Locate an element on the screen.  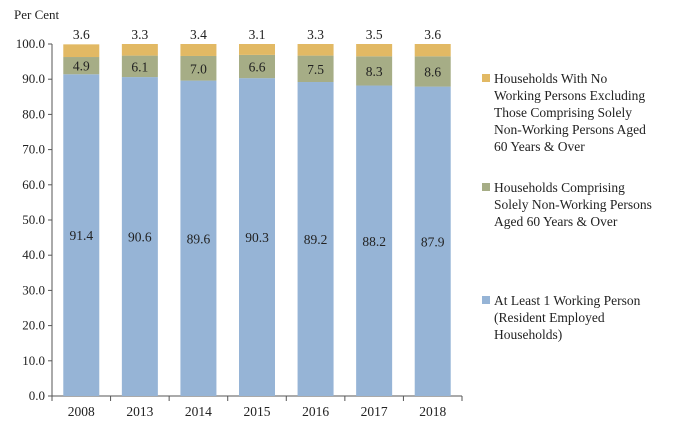
legend-line: Those Comprising Solely is located at coordinates (563, 112).